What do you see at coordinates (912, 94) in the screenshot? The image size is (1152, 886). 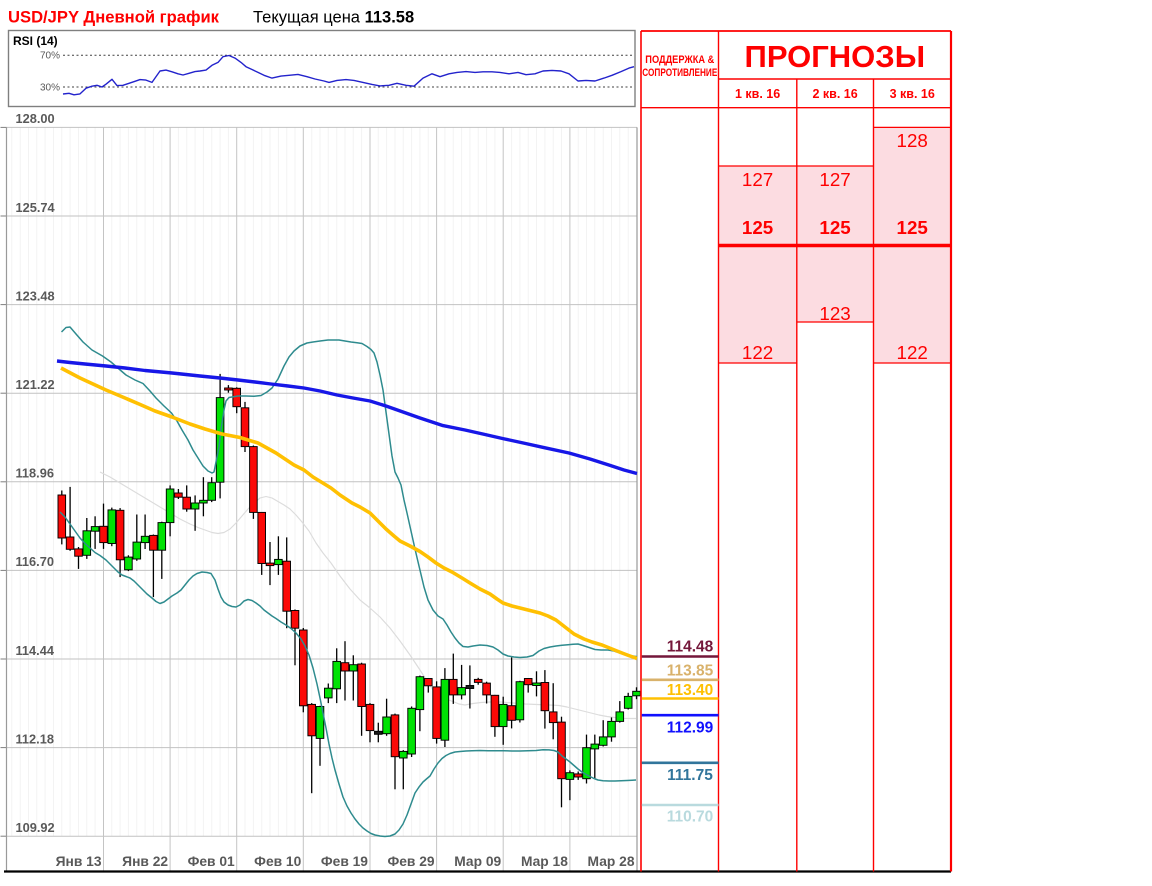 I see `svg-text: 3 кв. 16` at bounding box center [912, 94].